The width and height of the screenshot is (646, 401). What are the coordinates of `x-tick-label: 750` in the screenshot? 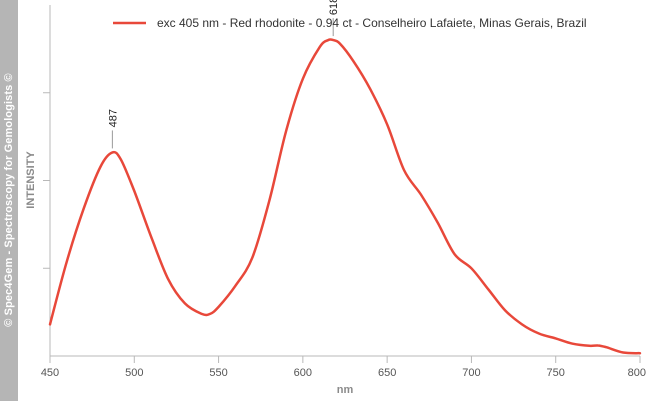 It's located at (556, 373).